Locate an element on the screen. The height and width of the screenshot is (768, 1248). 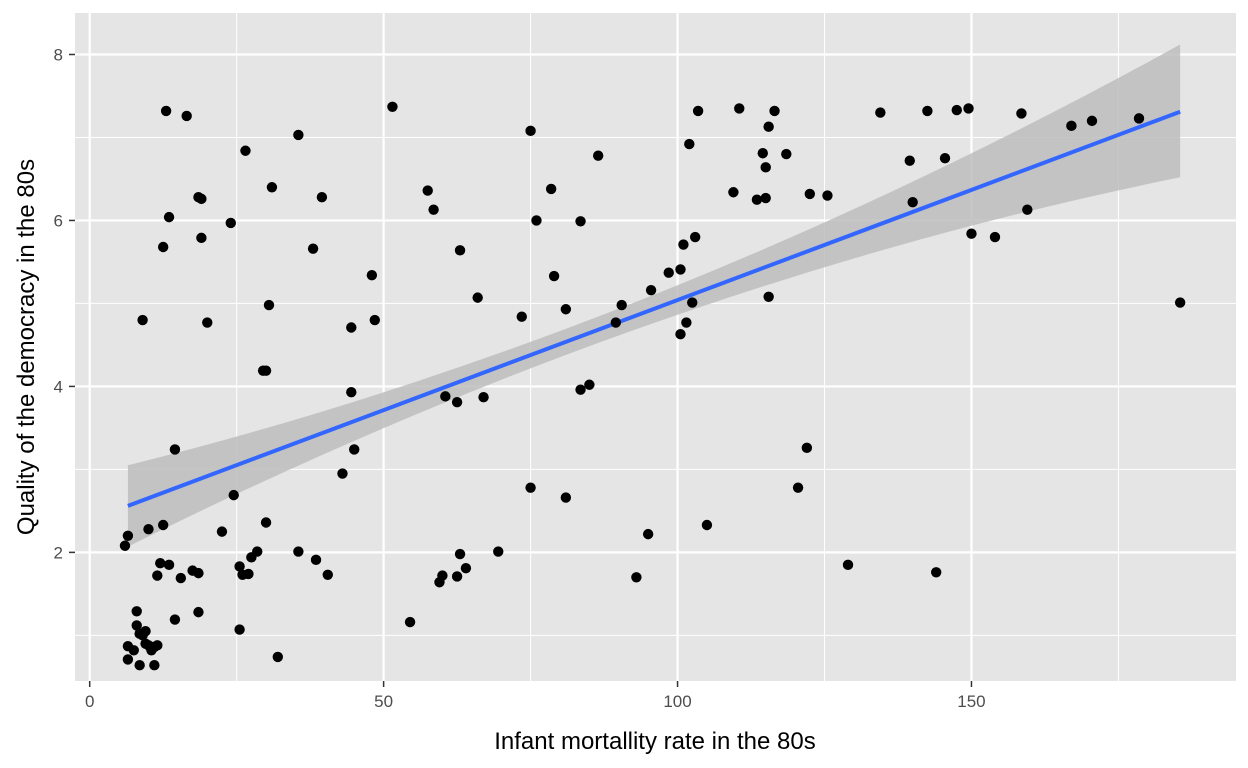
x-tick-label: 50 is located at coordinates (383, 701).